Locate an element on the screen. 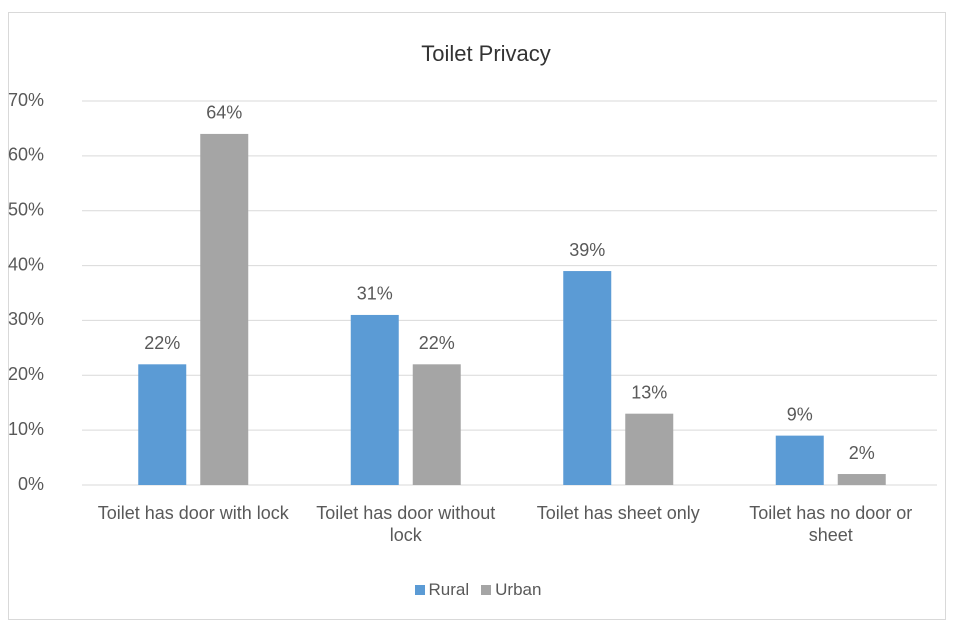 The width and height of the screenshot is (956, 623). x-tick-label: Toilet has sheet only is located at coordinates (618, 513).